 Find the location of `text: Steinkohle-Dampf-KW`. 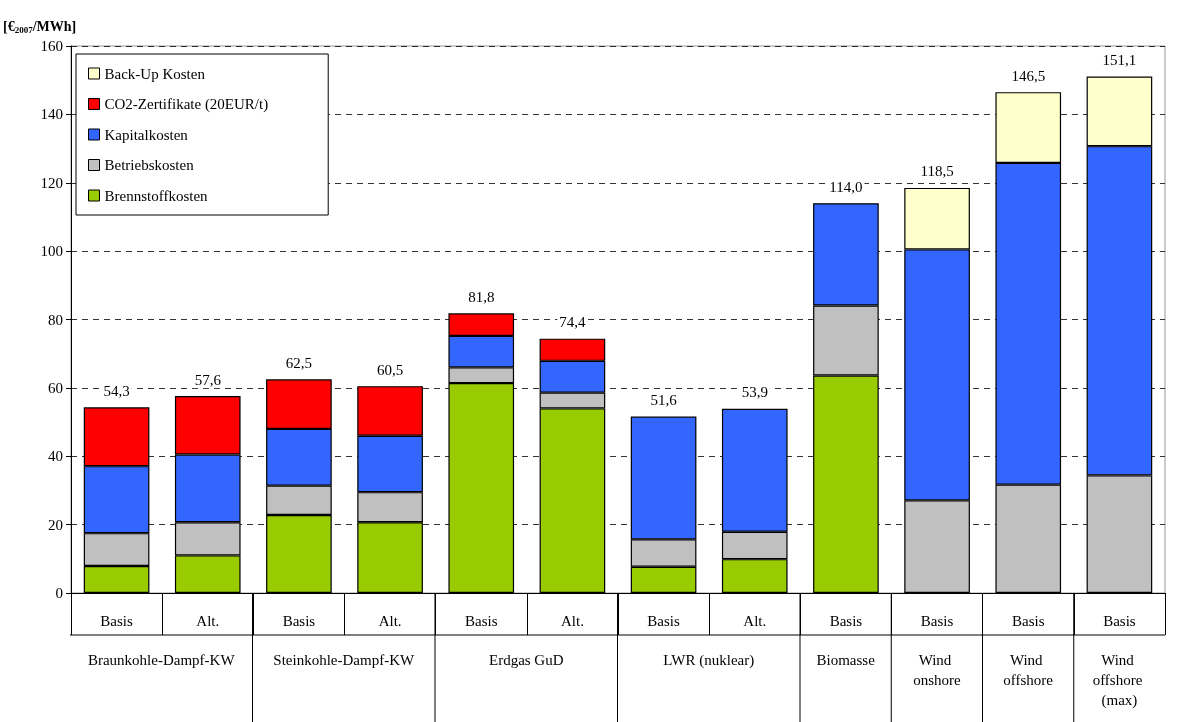

text: Steinkohle-Dampf-KW is located at coordinates (344, 660).